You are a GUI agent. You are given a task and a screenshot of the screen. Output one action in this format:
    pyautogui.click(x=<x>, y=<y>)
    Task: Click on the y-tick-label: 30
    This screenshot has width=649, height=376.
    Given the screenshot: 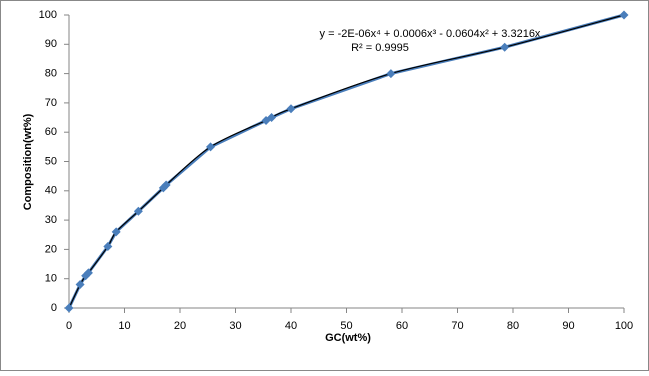 What is the action you would take?
    pyautogui.click(x=51, y=220)
    